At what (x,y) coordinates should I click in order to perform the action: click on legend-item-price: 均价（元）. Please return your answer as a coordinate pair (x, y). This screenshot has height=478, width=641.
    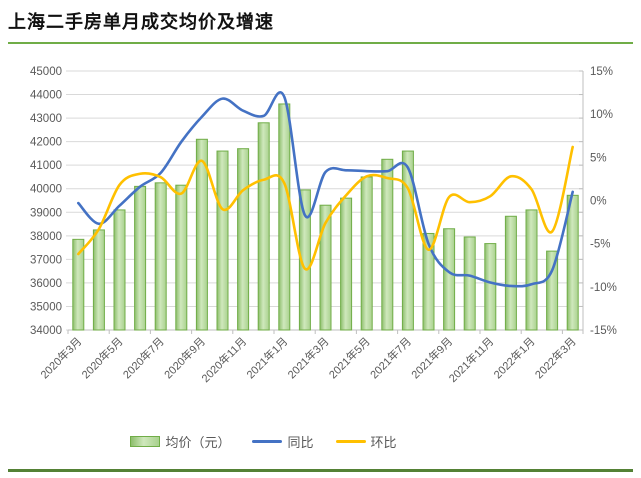
    Looking at the image, I should click on (180, 441).